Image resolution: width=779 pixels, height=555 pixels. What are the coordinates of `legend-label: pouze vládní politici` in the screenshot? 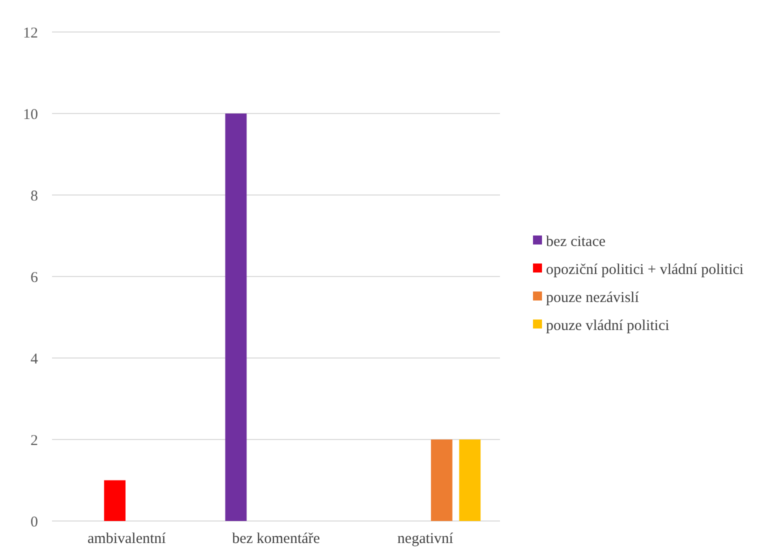 It's located at (608, 326).